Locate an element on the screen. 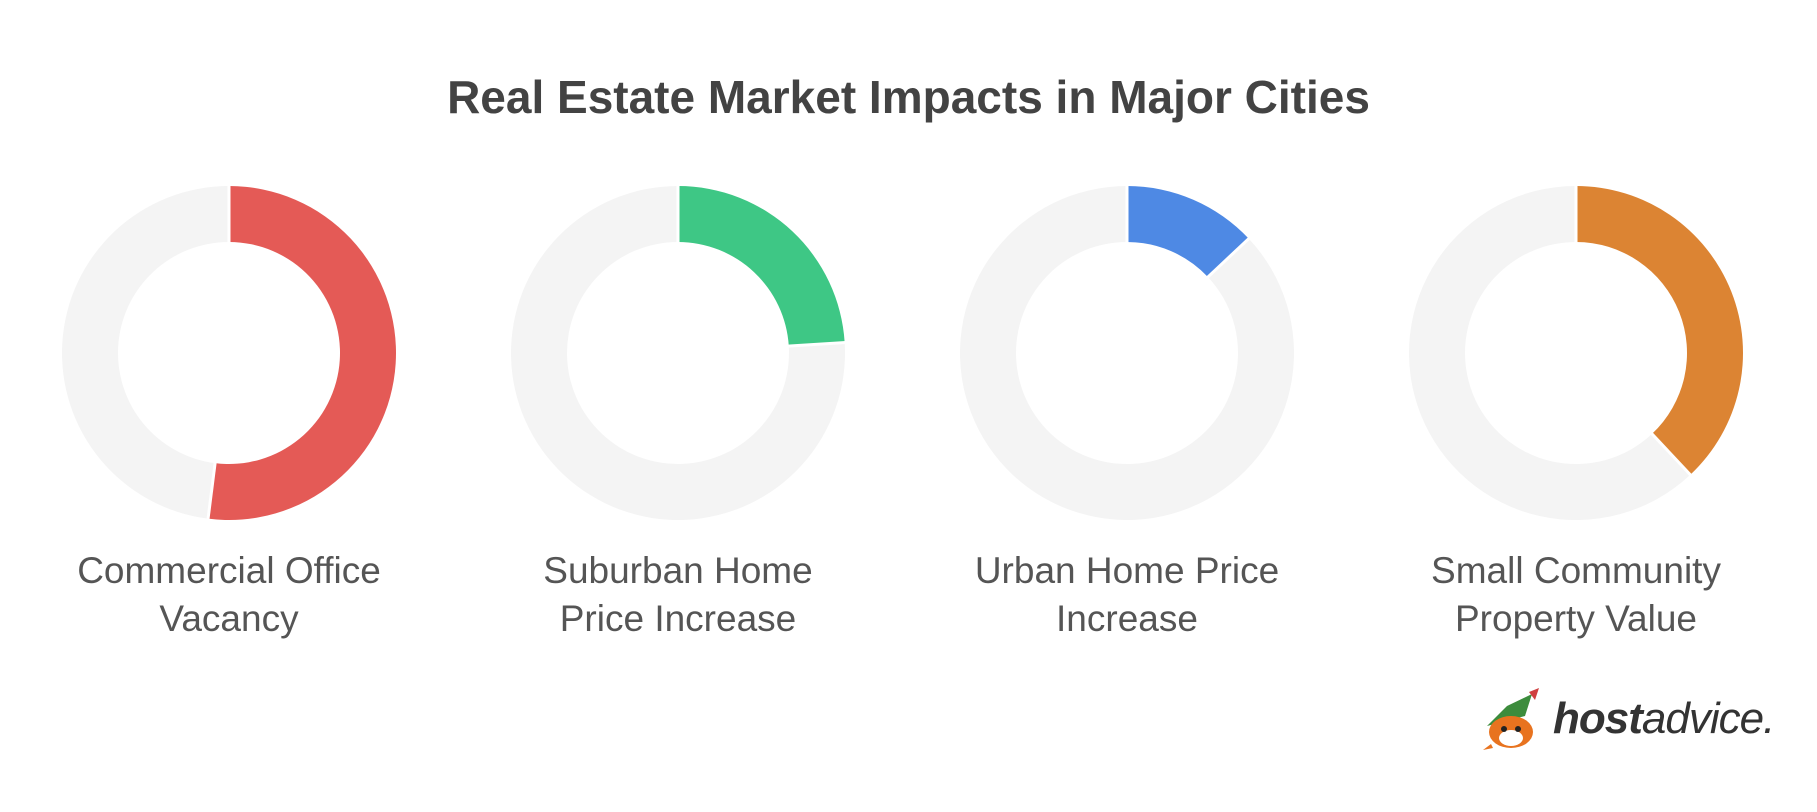  donut-label: Commercial Office Vacancy is located at coordinates (229, 594).